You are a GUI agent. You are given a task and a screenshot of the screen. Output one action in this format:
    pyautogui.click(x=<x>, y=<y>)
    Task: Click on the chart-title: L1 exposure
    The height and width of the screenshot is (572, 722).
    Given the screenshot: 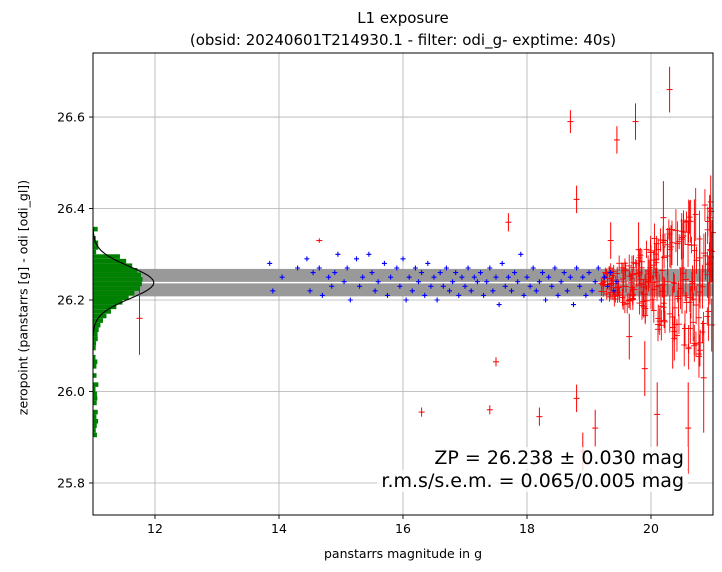 What is the action you would take?
    pyautogui.click(x=403, y=18)
    